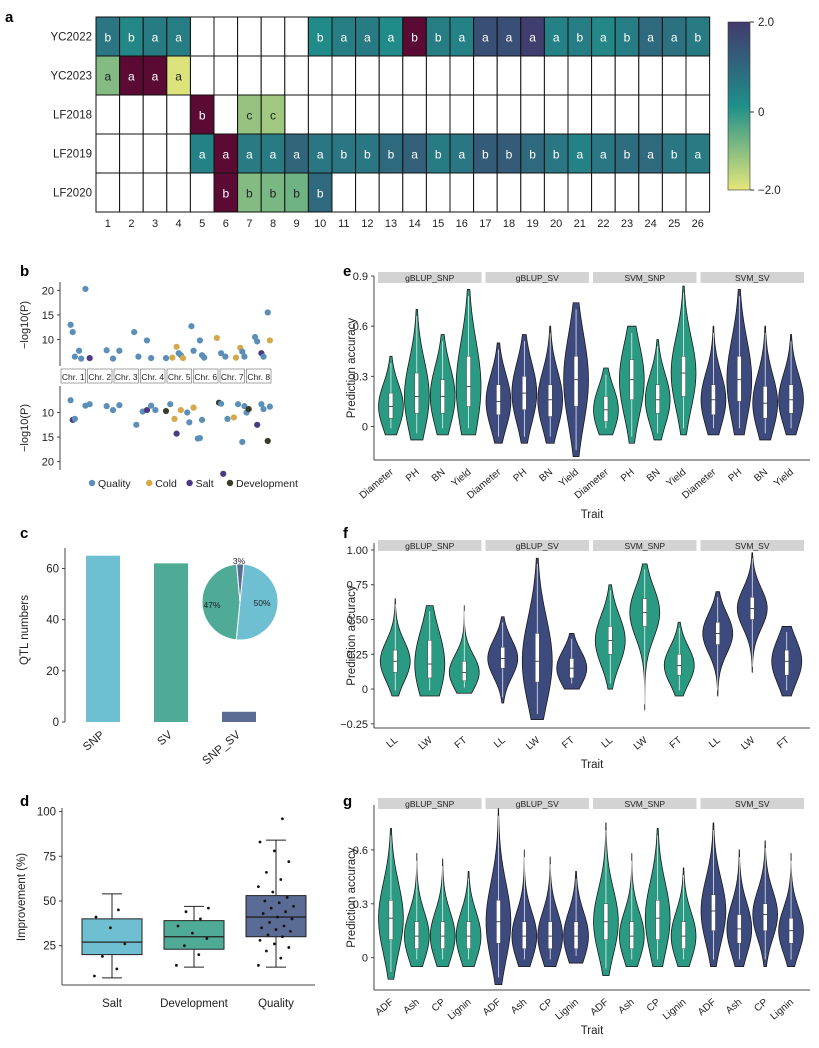 This screenshot has height=1048, width=819. Describe the element at coordinates (320, 224) in the screenshot. I see `heatmap-column-label: 10` at that location.